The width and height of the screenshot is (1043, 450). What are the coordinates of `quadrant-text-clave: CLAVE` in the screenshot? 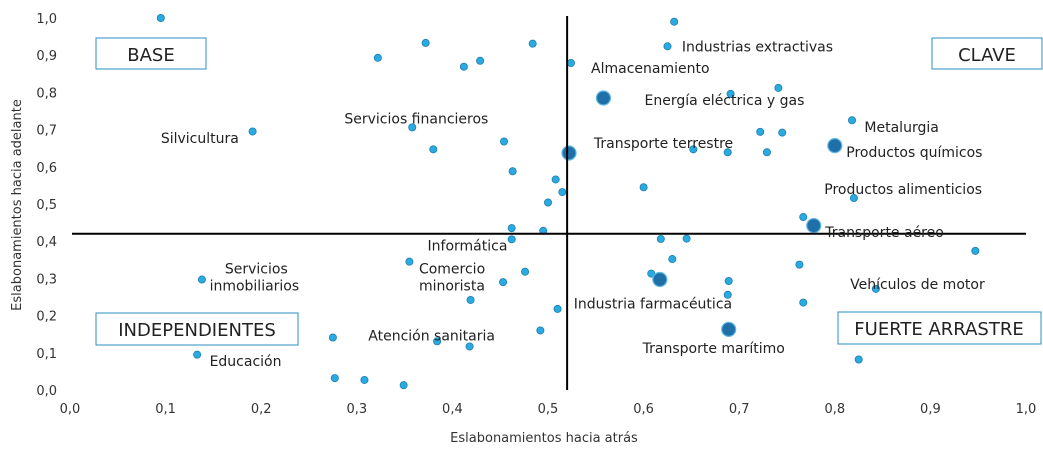 It's located at (987, 55).